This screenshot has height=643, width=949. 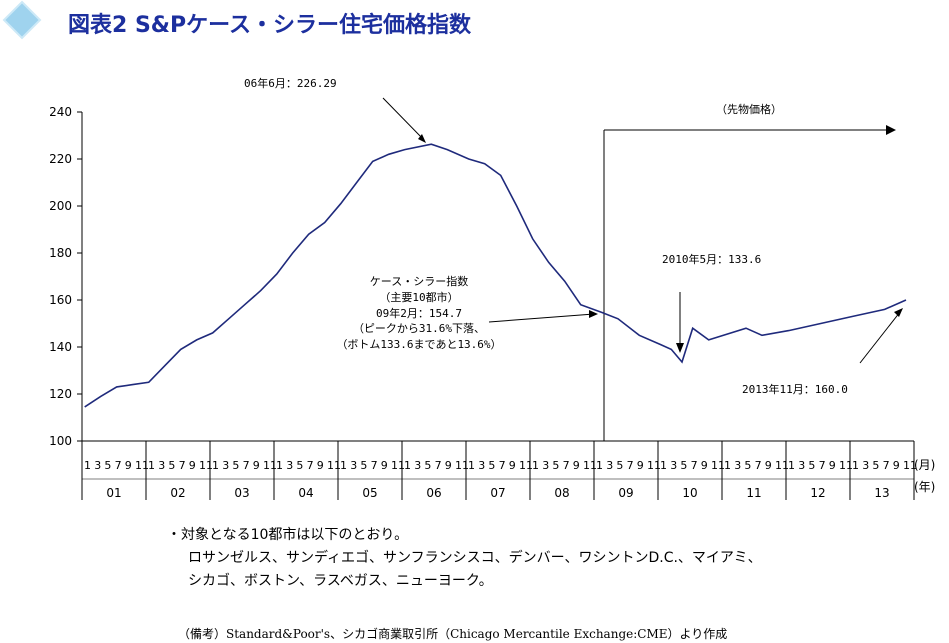 I want to click on x-year-label: 01, so click(x=113, y=493).